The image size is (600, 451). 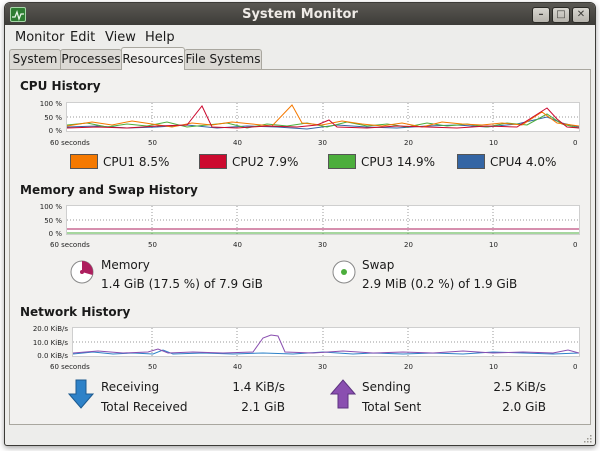 I want to click on cpu-x-tick-0: 0, so click(x=575, y=143).